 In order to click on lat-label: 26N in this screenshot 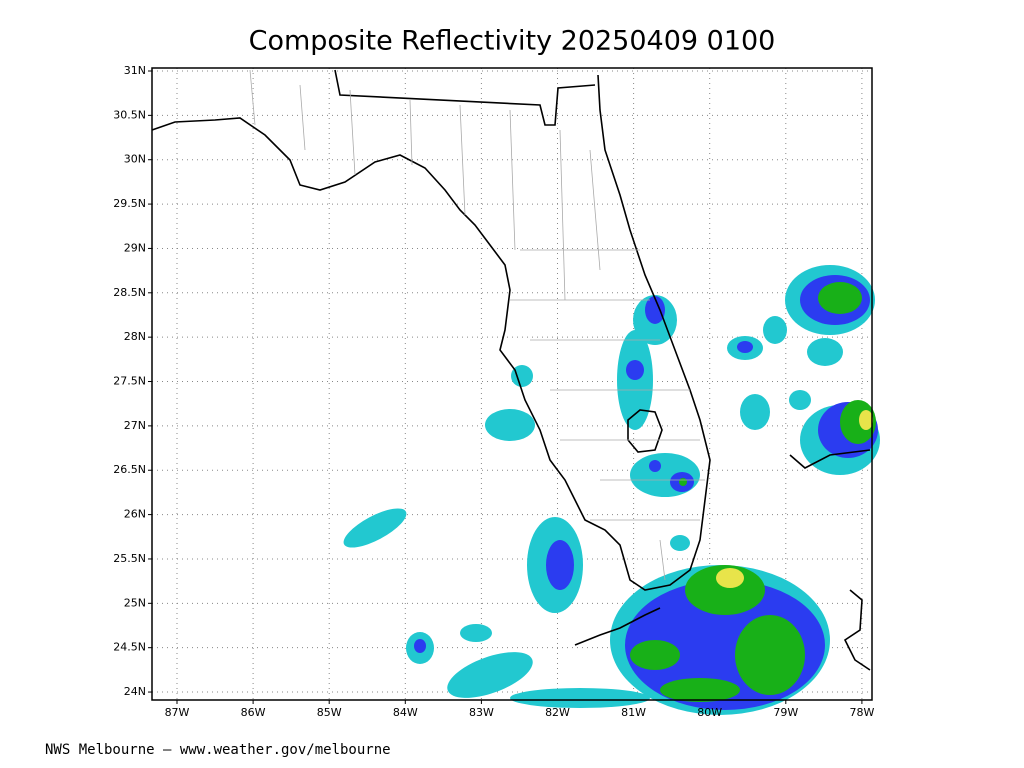, I will do `click(135, 514)`.